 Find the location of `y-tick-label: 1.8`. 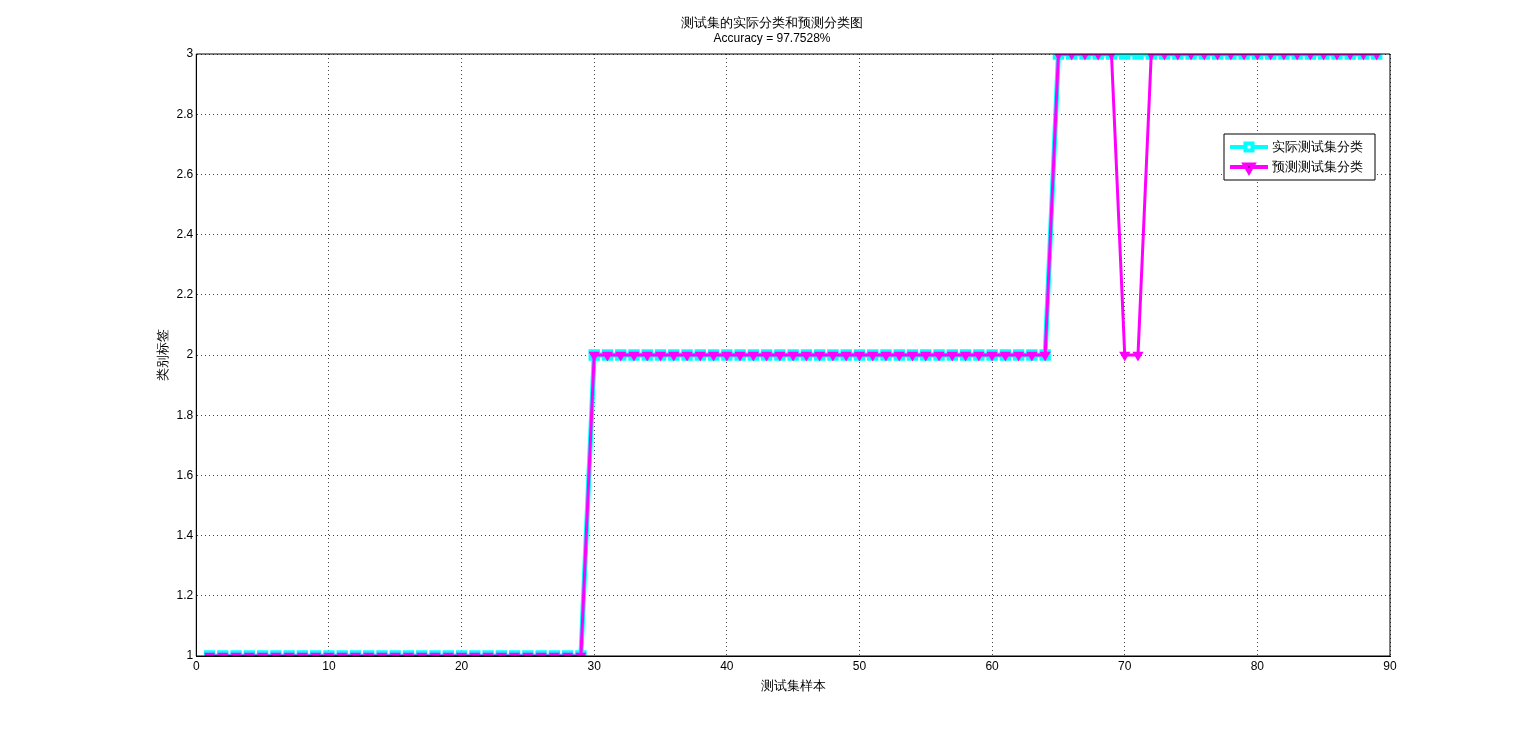

y-tick-label: 1.8 is located at coordinates (185, 414).